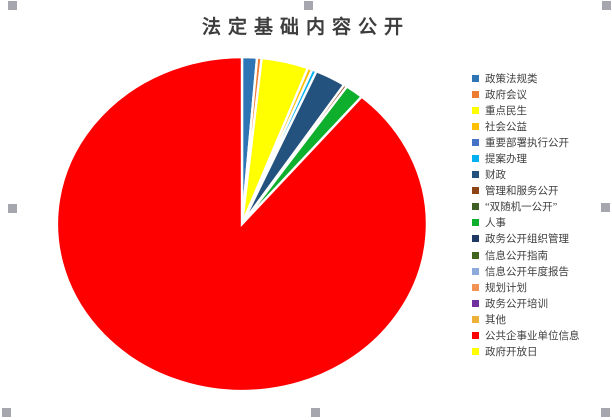 This screenshot has height=420, width=612. Describe the element at coordinates (506, 288) in the screenshot. I see `legend-label: 规划计划` at that location.